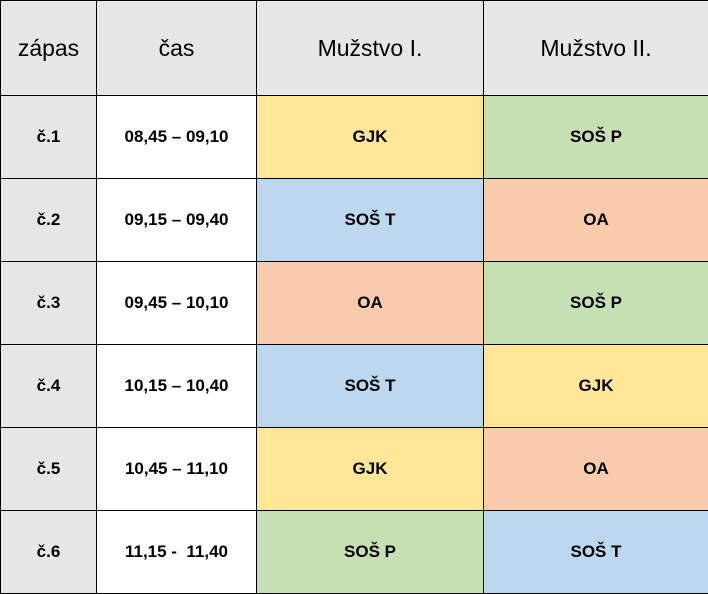  I want to click on match-number-cell: č.4, so click(49, 386).